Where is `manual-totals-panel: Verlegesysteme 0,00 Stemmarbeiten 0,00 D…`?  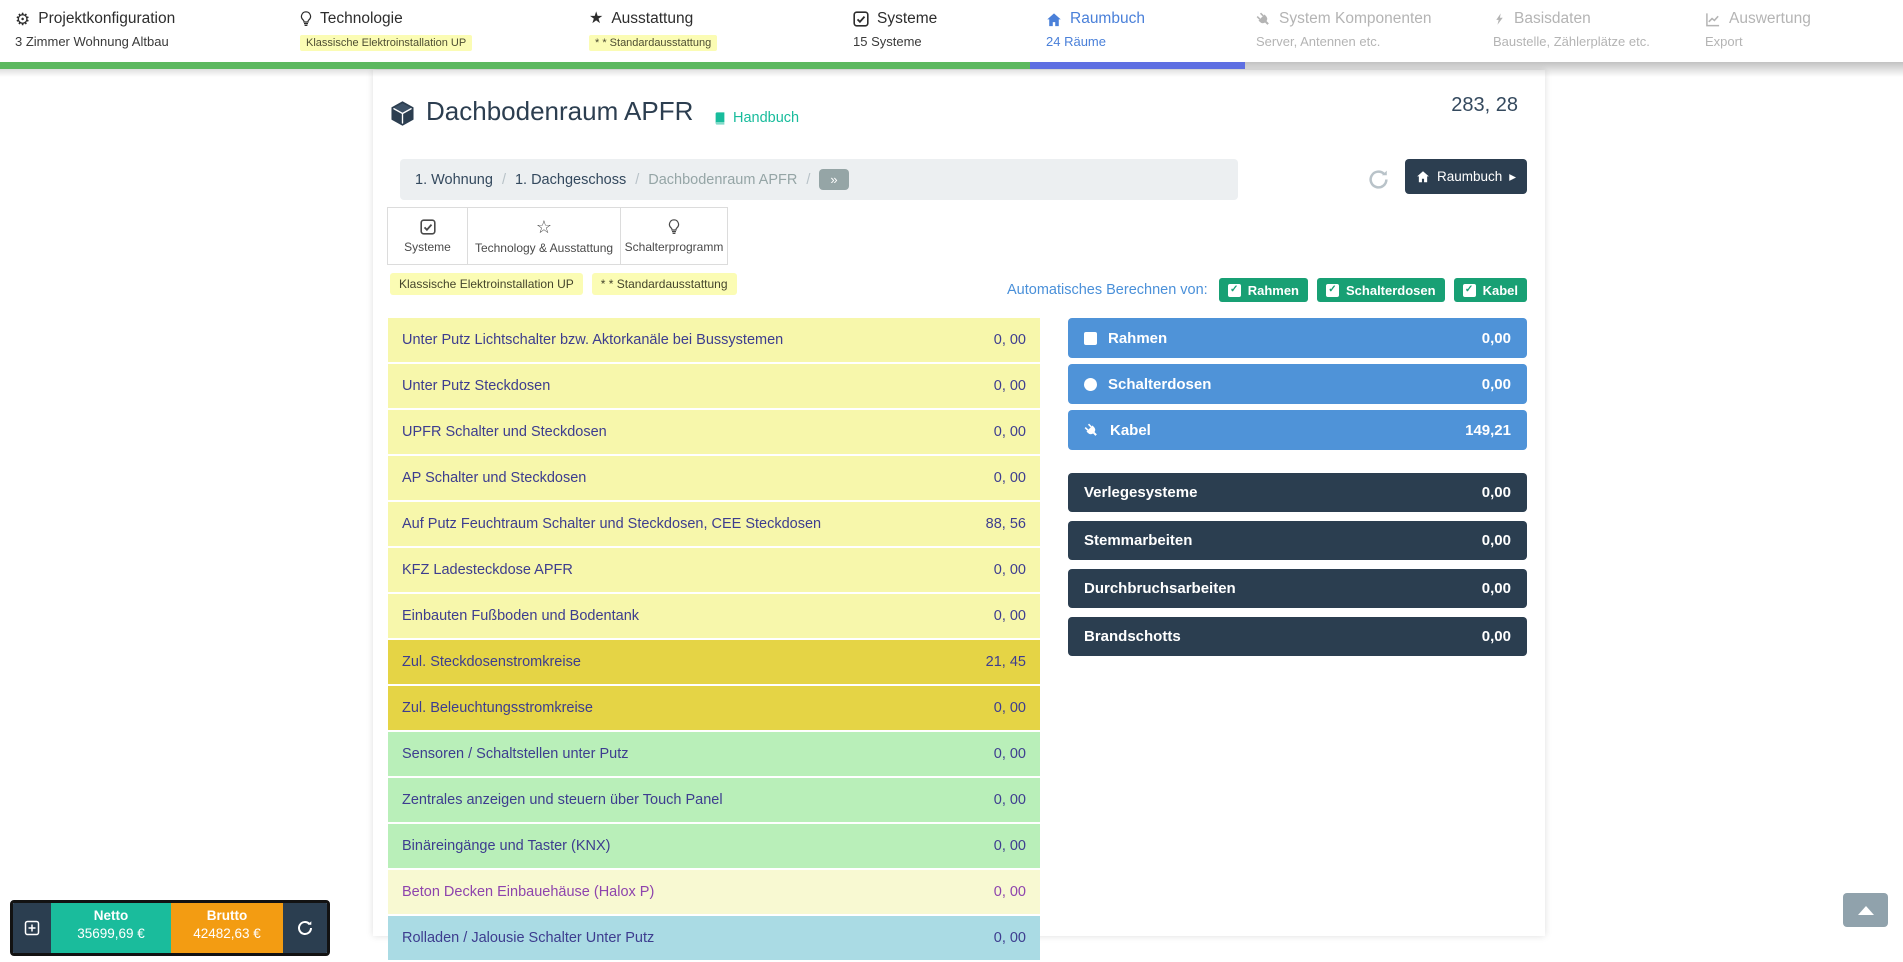
manual-totals-panel: Verlegesysteme 0,00 Stemmarbeiten 0,00 D… is located at coordinates (1297, 569).